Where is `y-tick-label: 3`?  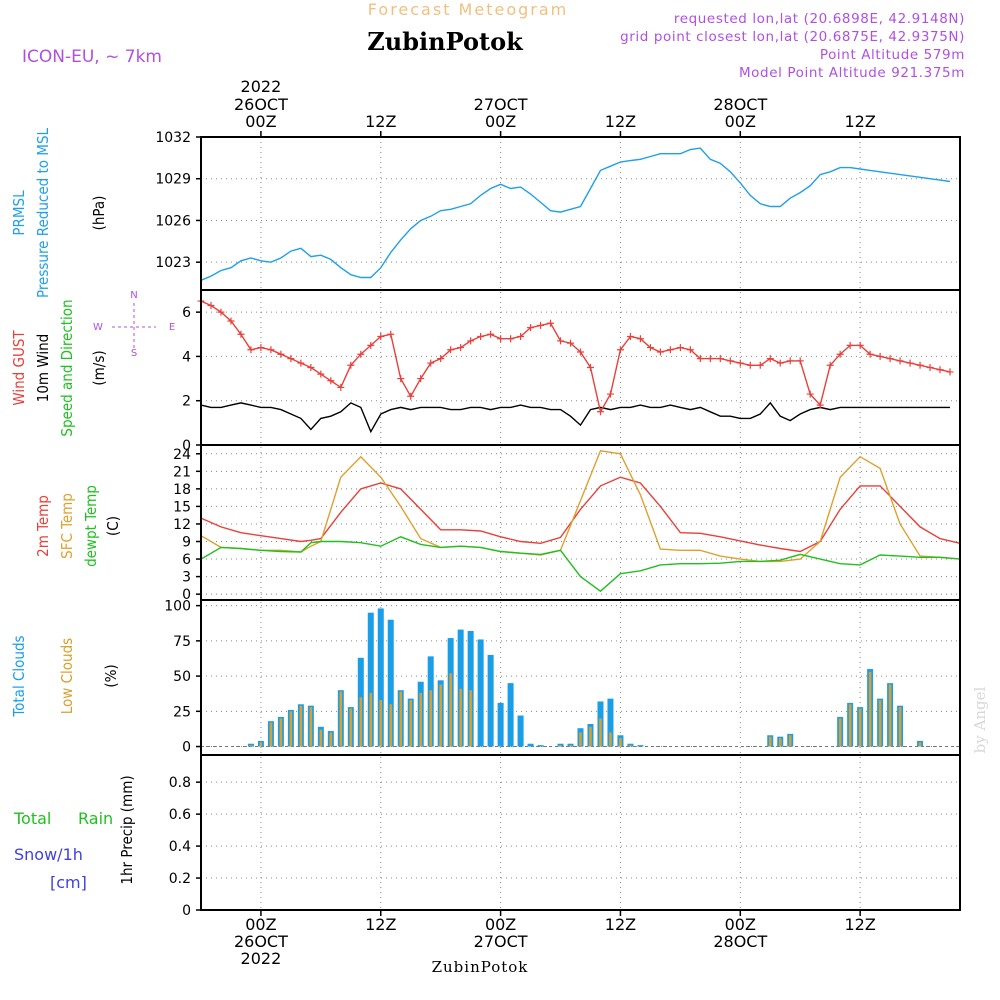 y-tick-label: 3 is located at coordinates (186, 578).